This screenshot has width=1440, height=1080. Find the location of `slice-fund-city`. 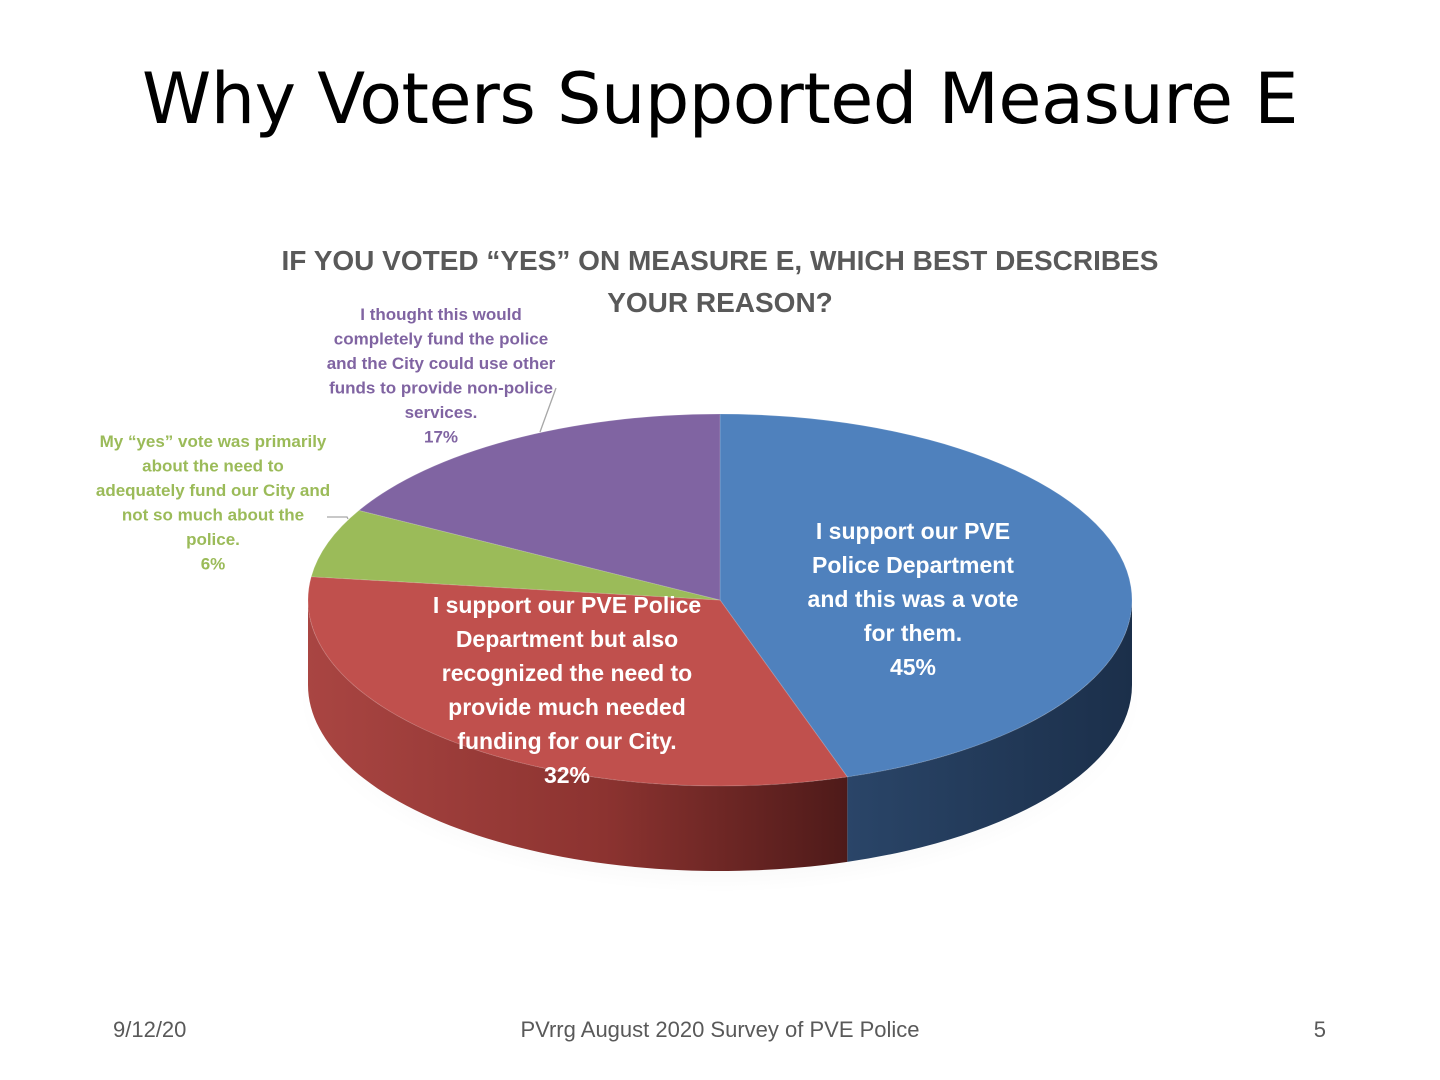

slice-fund-city is located at coordinates (515, 555).